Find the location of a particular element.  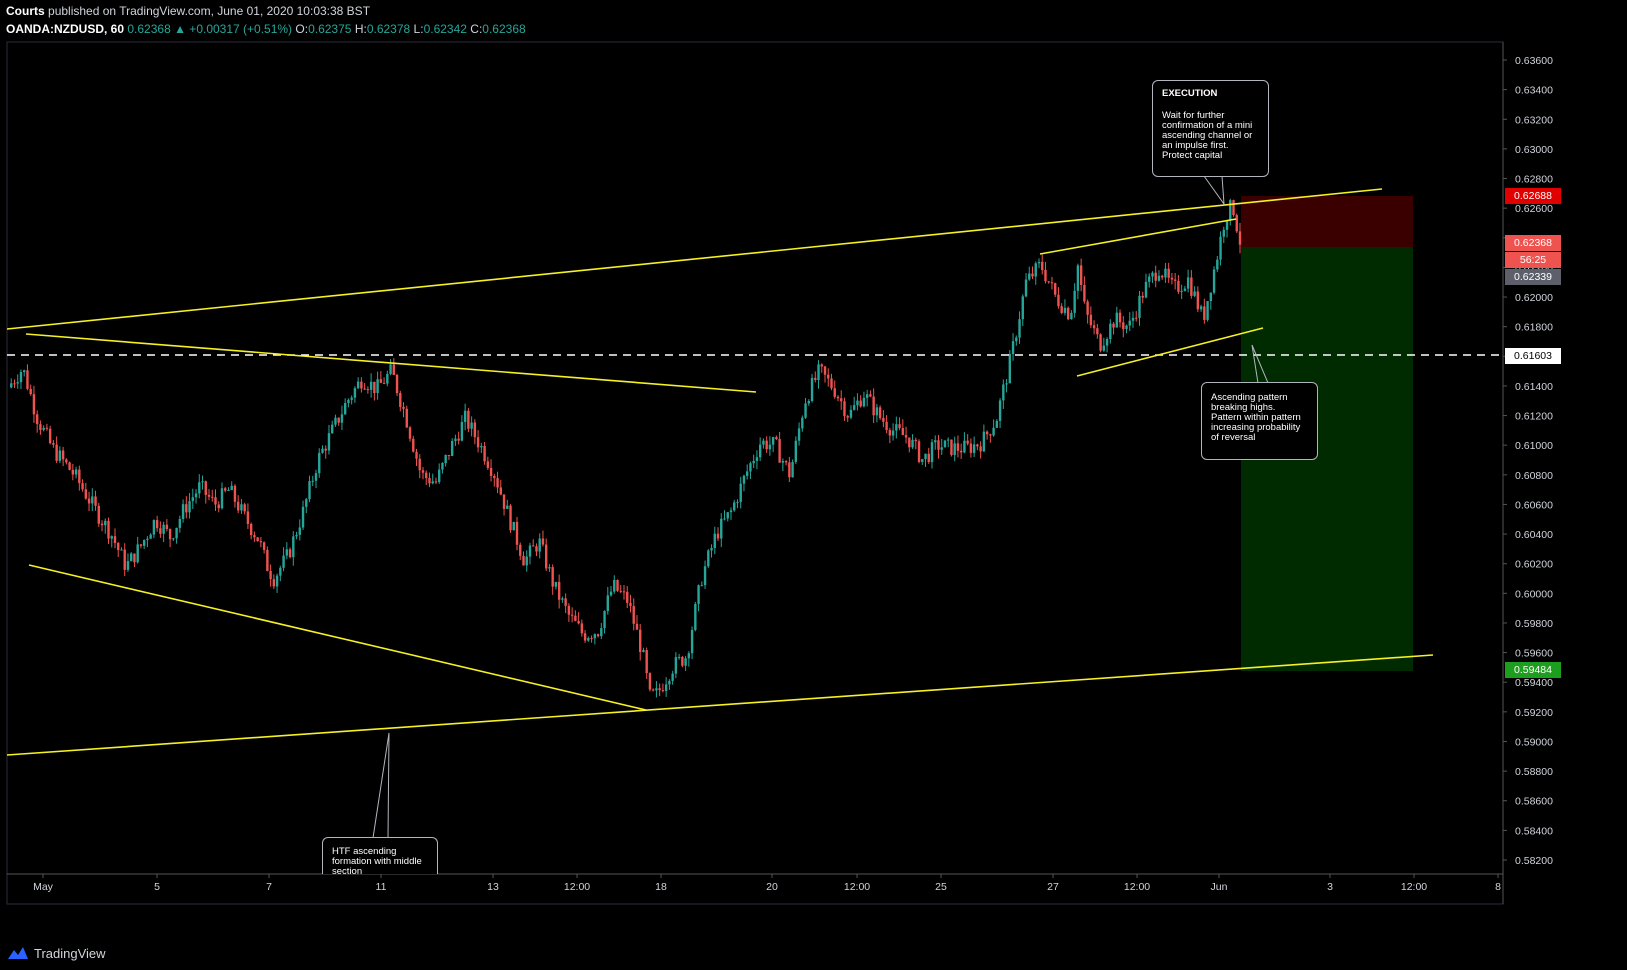

mini-channel-lower is located at coordinates (1170, 352).